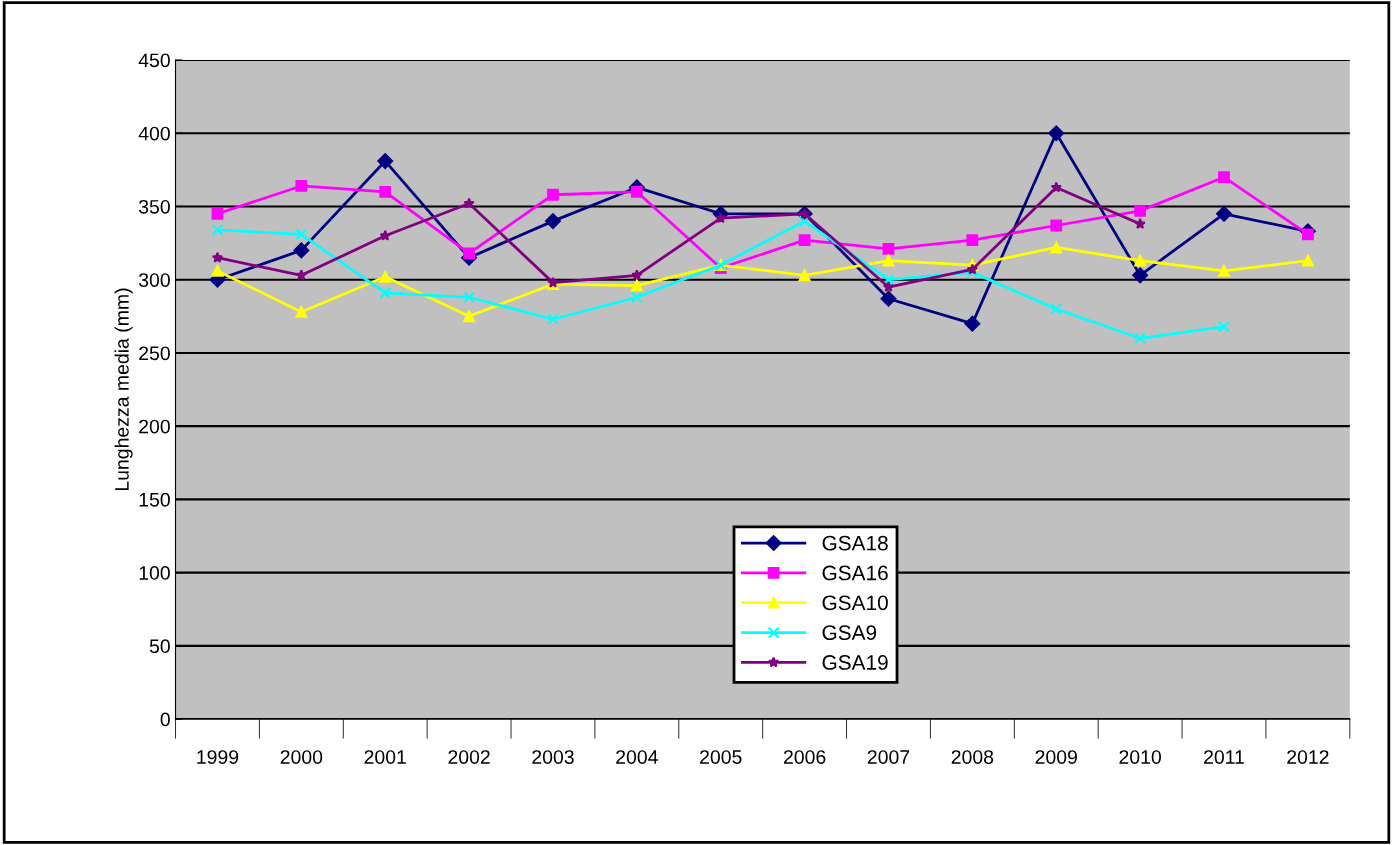 Image resolution: width=1393 pixels, height=845 pixels. Describe the element at coordinates (849, 633) in the screenshot. I see `legend-label: GSA9` at that location.